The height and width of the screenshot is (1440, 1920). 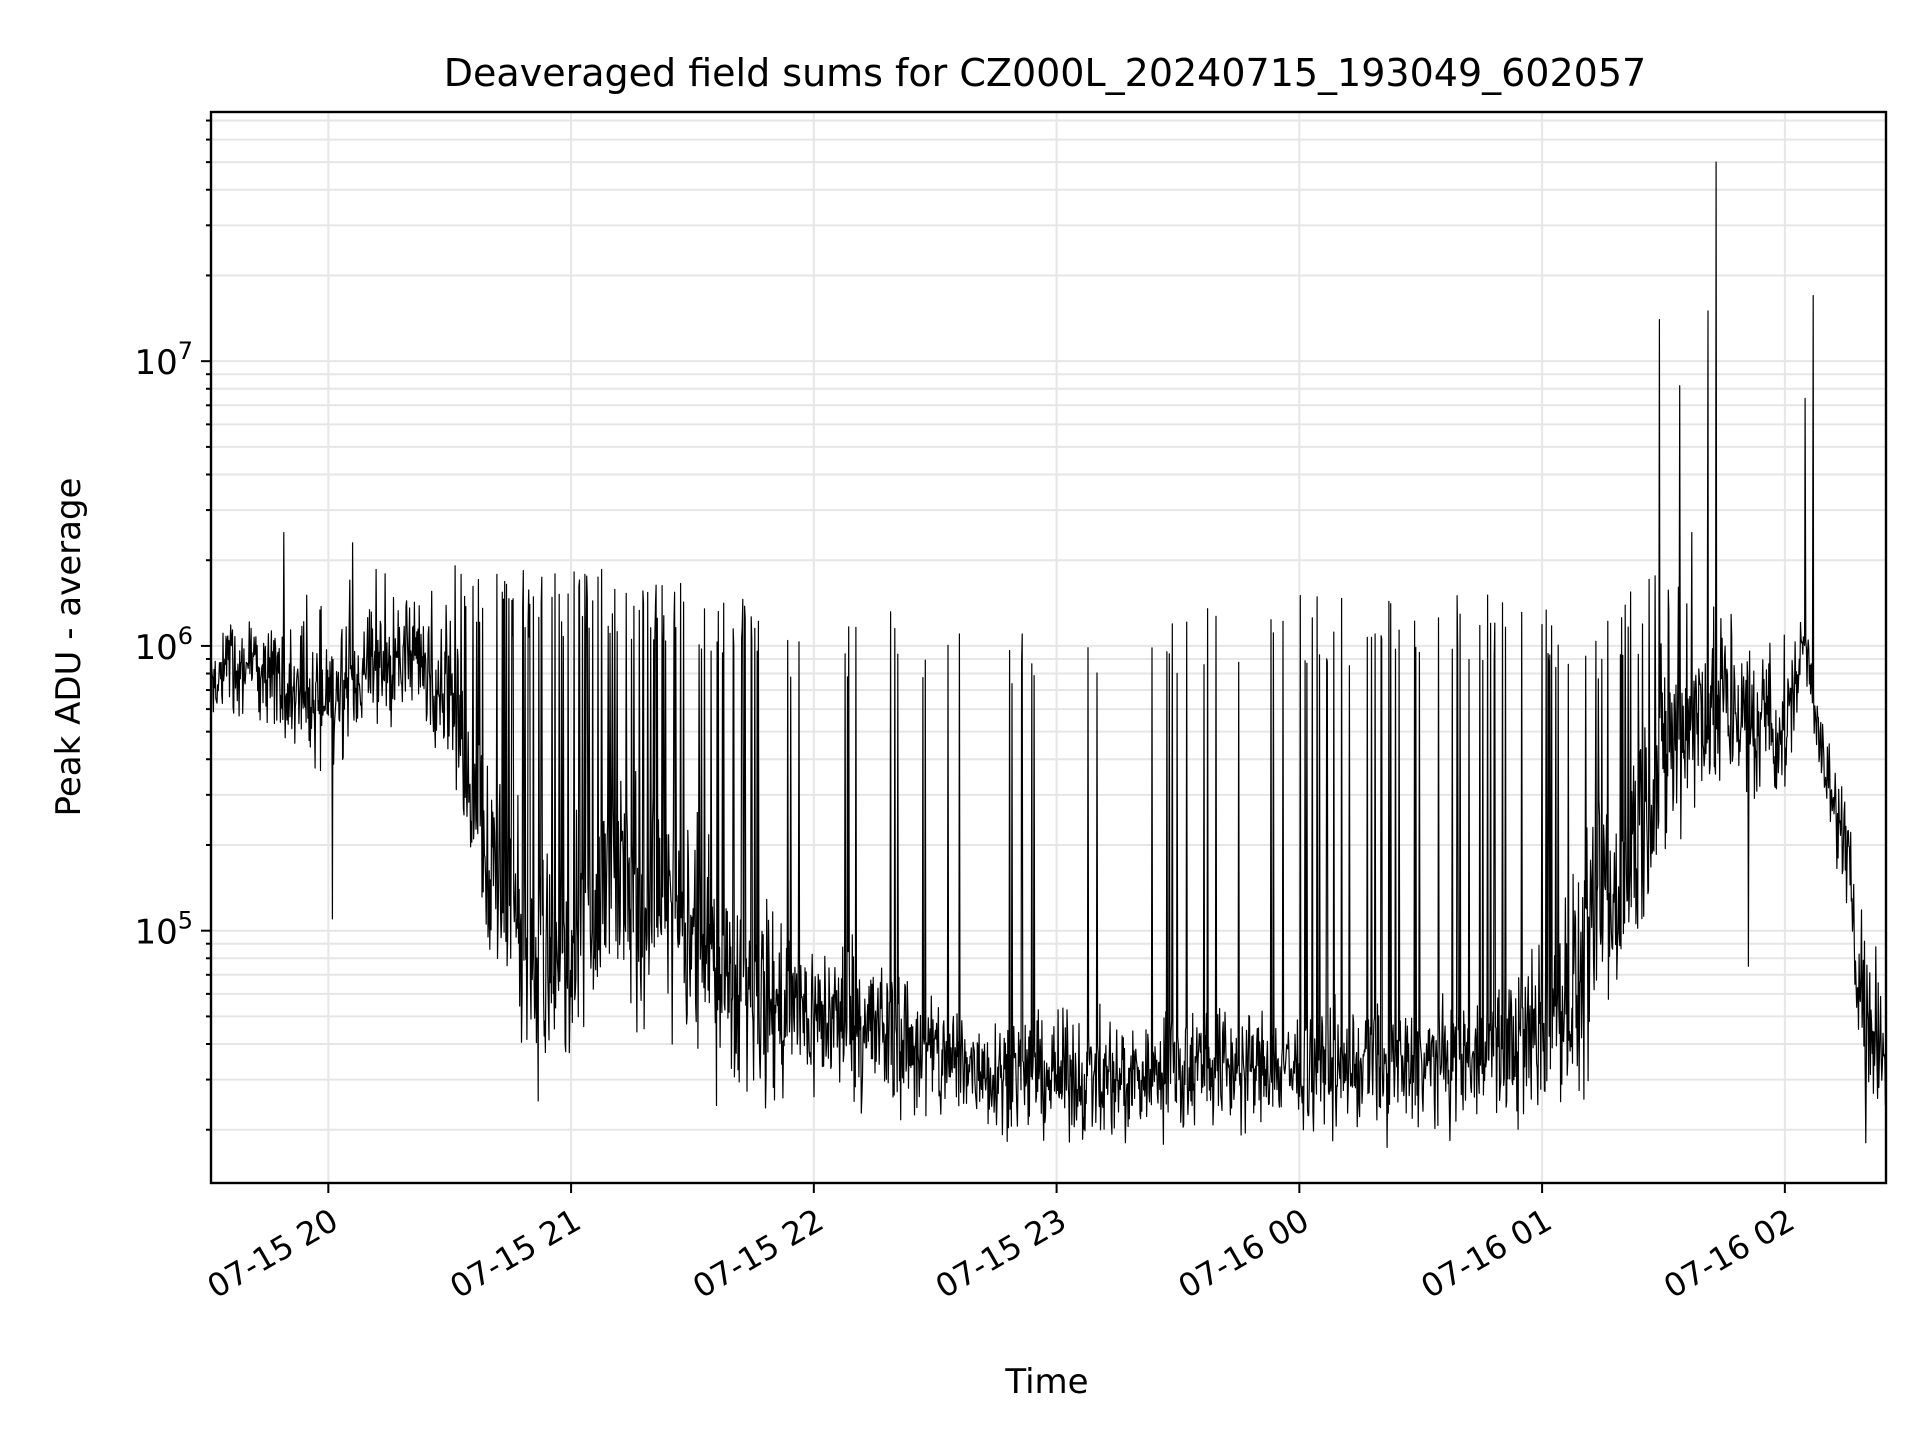 I want to click on x-tick-label: 07-15 22, so click(x=758, y=1253).